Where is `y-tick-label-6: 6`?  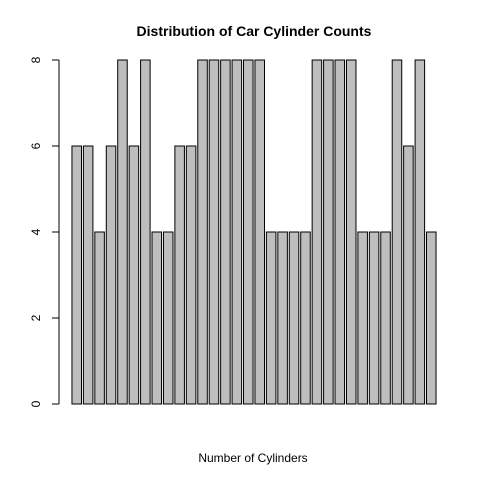 y-tick-label-6: 6 is located at coordinates (36, 145).